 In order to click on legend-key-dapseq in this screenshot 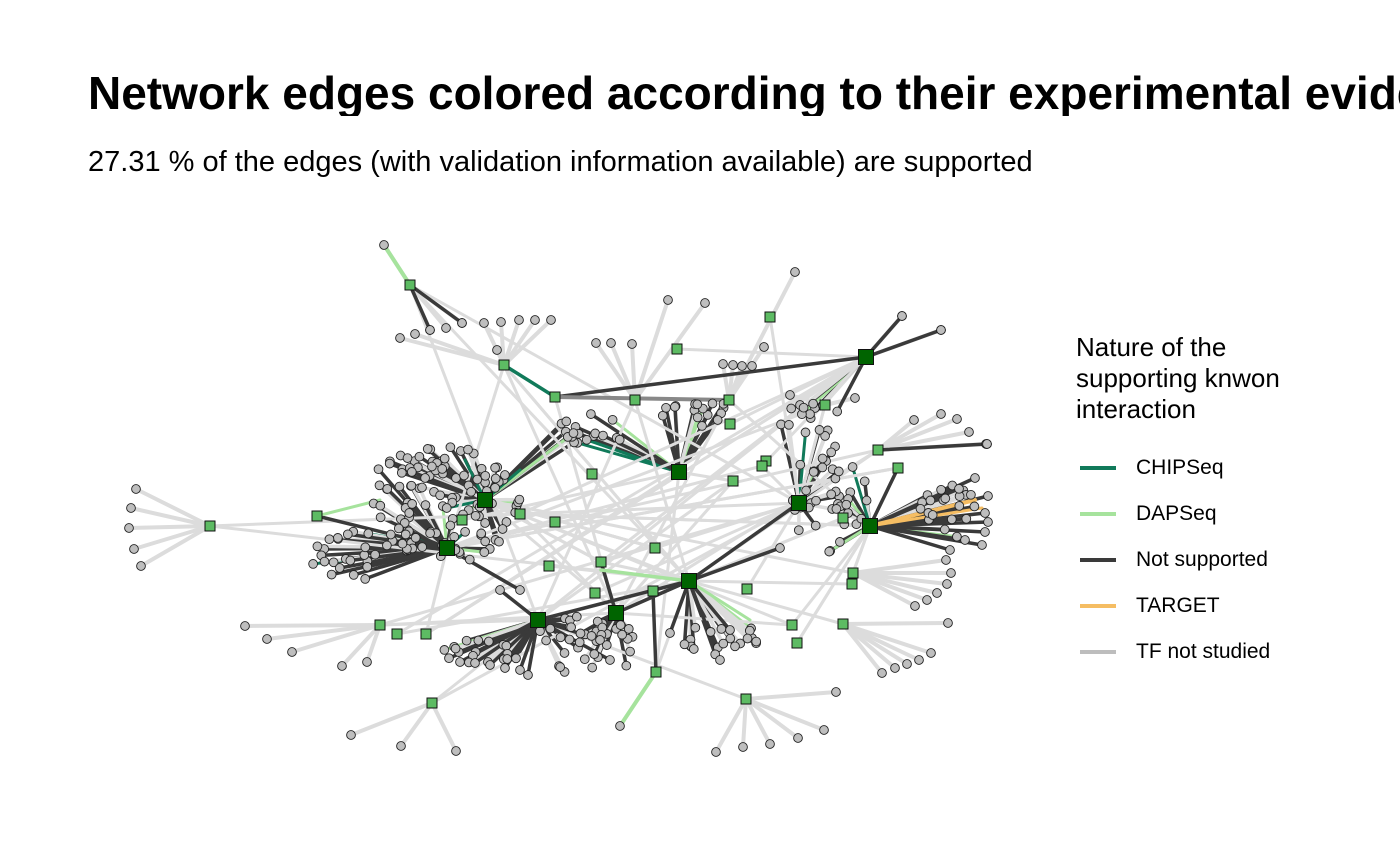, I will do `click(1098, 514)`.